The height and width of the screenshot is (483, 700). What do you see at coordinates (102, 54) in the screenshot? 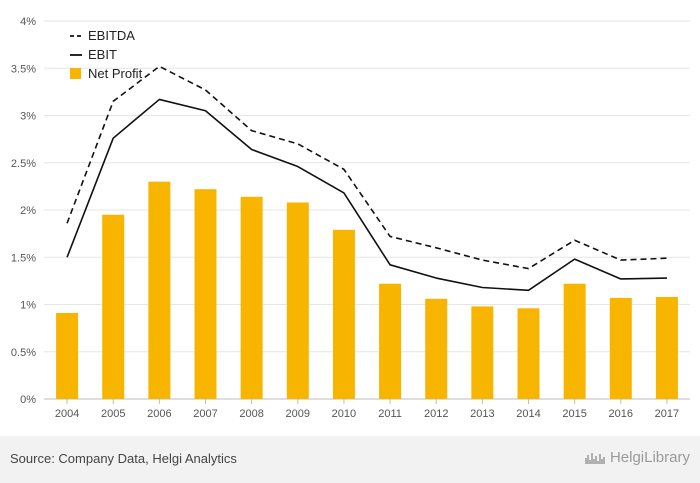
I see `legend-label-ebit: EBIT` at bounding box center [102, 54].